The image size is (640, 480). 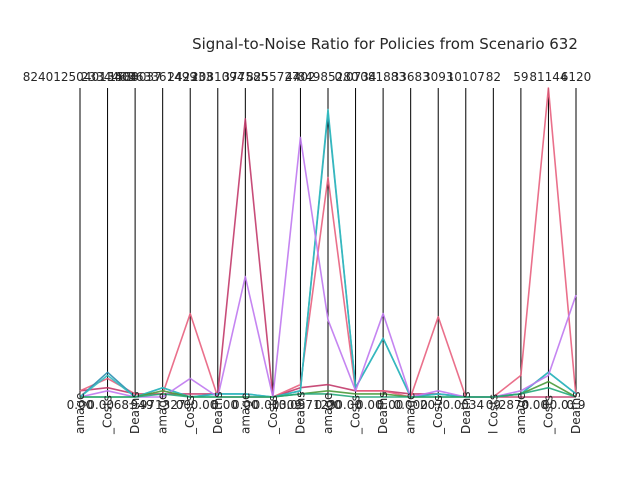 I want to click on axis-top-label: 3093, so click(x=438, y=77).